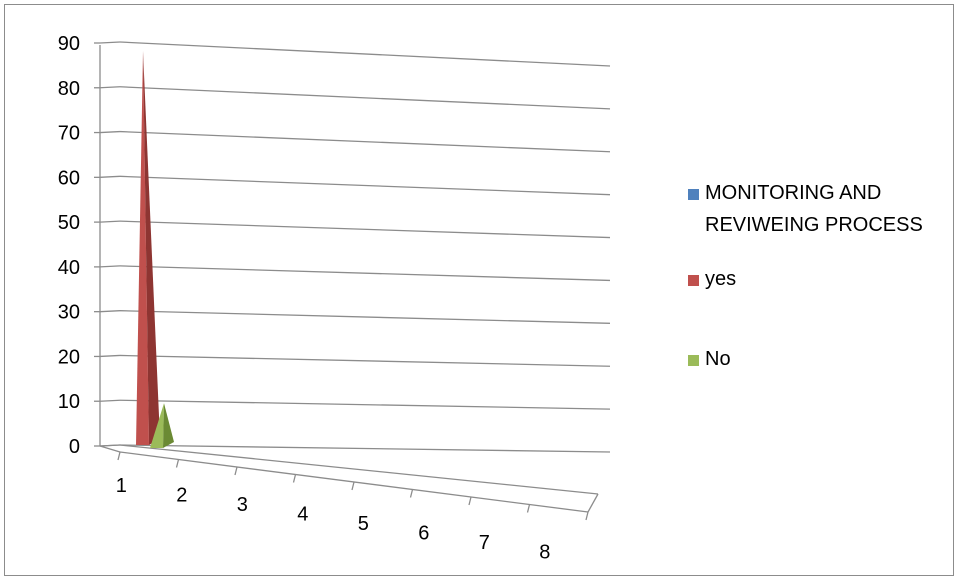 Image resolution: width=956 pixels, height=578 pixels. I want to click on legend-item-yes: yes, so click(816, 281).